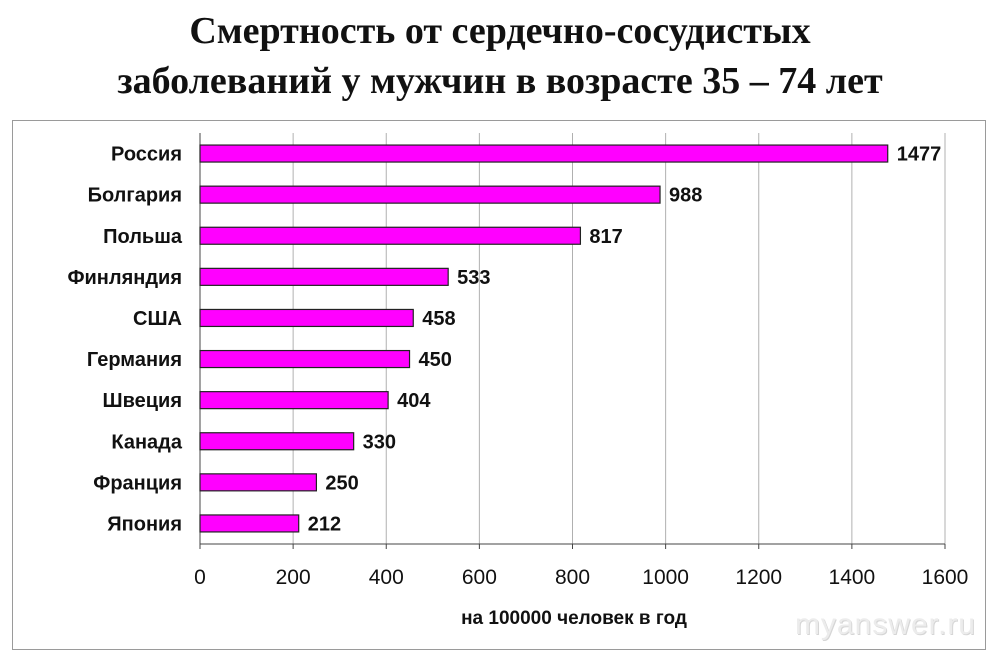  Describe the element at coordinates (293, 577) in the screenshot. I see `x-tick-label: 200` at that location.